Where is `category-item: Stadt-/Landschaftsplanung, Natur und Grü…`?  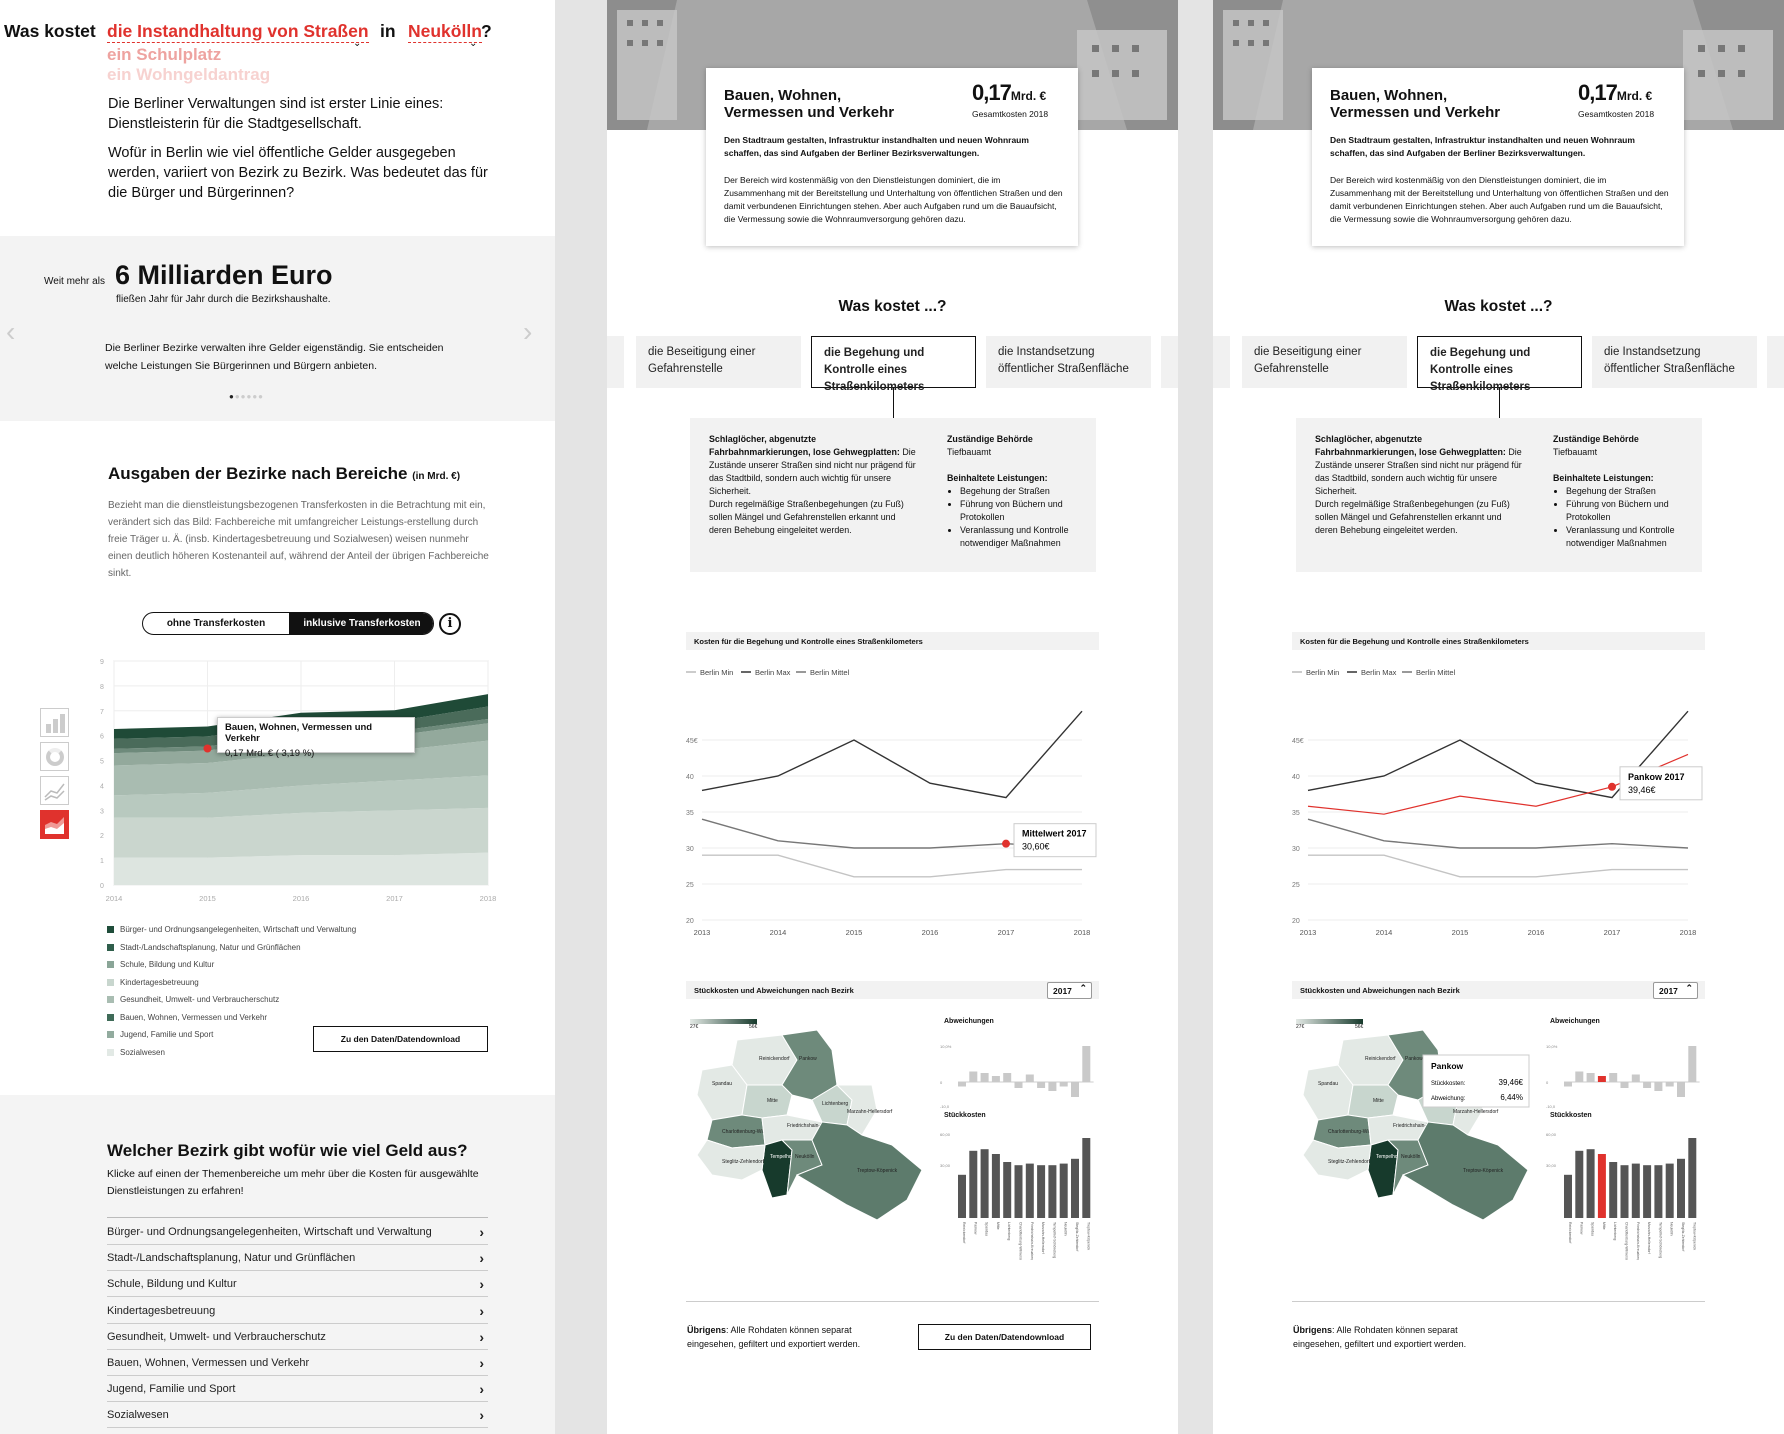
category-item: Stadt-/Landschaftsplanung, Natur und Grü… is located at coordinates (297, 1258).